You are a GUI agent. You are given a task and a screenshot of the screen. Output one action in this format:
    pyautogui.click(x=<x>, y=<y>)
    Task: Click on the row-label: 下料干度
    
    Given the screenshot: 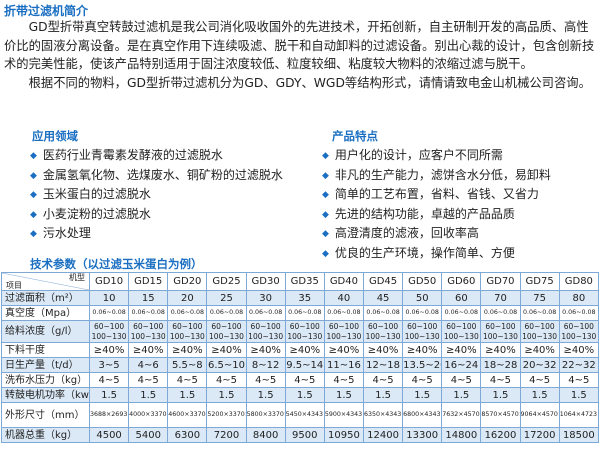 What is the action you would take?
    pyautogui.click(x=45, y=350)
    